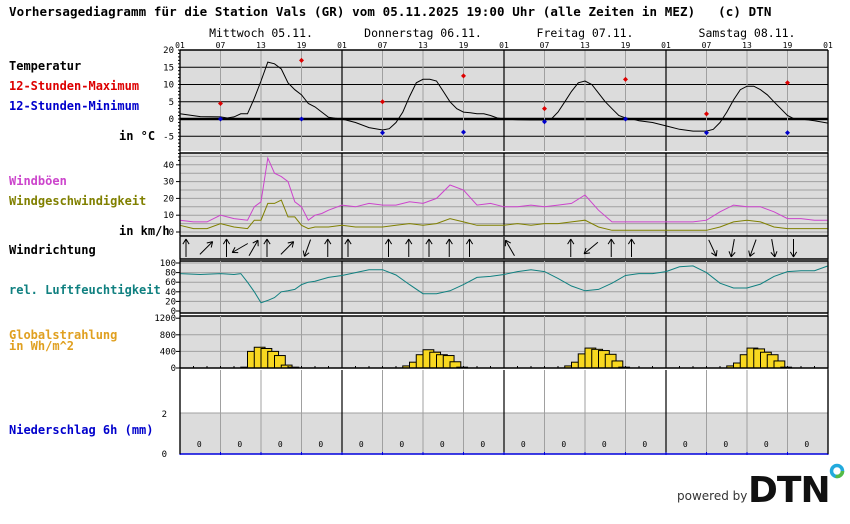 The width and height of the screenshot is (850, 524). What do you see at coordinates (165, 319) in the screenshot?
I see `y-axis-label: 1200` at bounding box center [165, 319].